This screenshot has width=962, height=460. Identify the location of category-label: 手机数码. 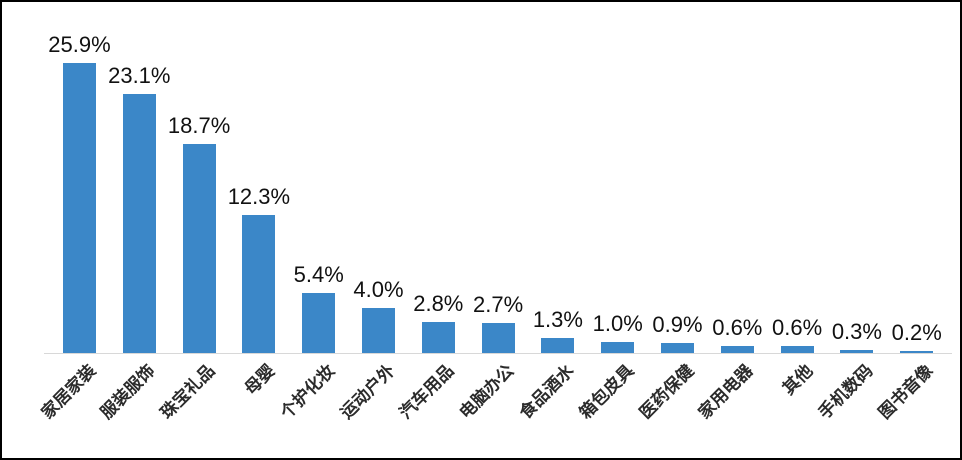
(845, 392).